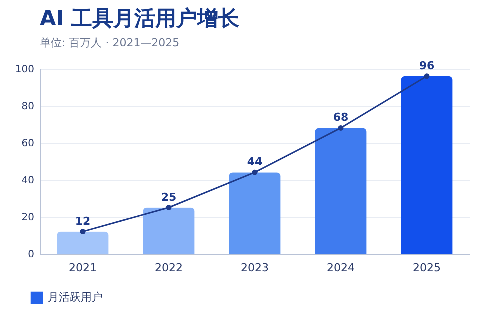  I want to click on text: 月活跃用户, so click(75, 297).